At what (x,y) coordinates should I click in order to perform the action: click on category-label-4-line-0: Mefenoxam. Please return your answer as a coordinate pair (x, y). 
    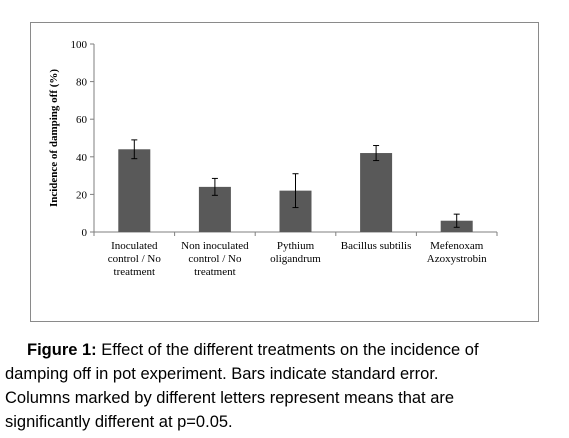
    Looking at the image, I should click on (457, 246).